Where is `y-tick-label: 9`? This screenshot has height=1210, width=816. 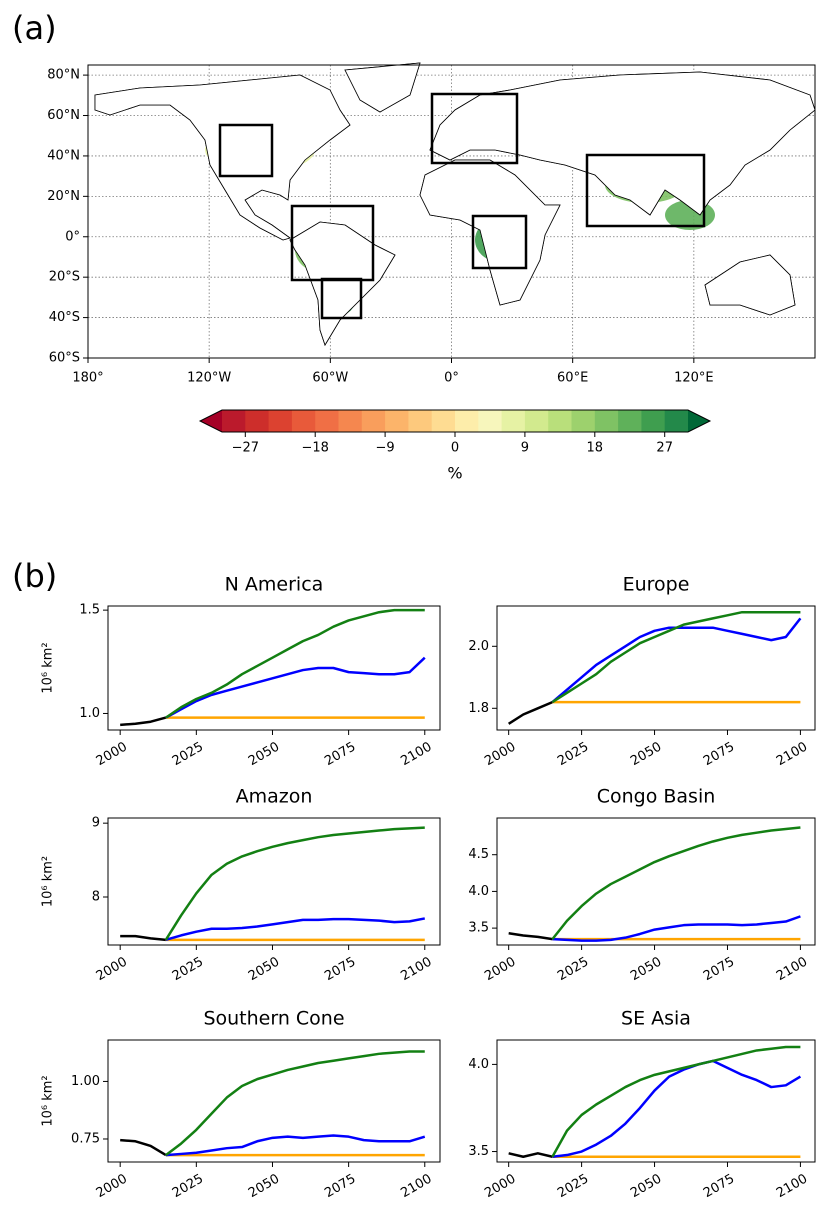
y-tick-label: 9 is located at coordinates (96, 823).